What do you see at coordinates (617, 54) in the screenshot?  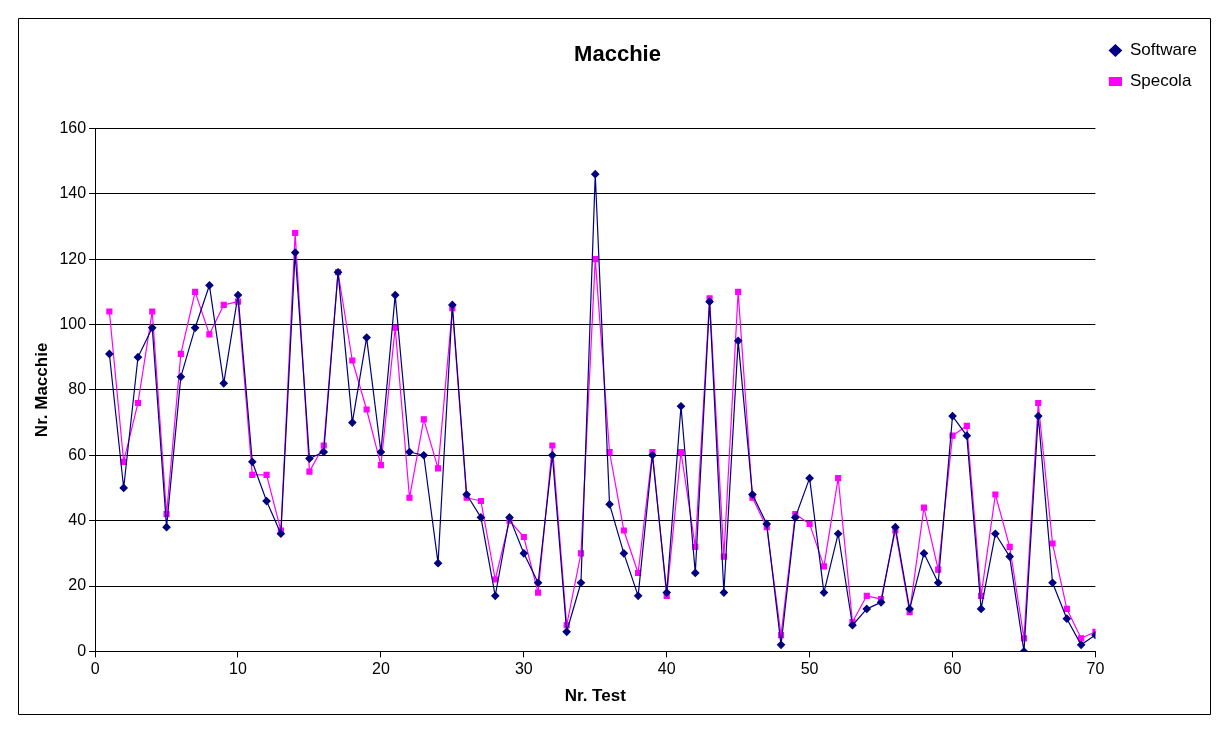 I see `chart-title: Macchie` at bounding box center [617, 54].